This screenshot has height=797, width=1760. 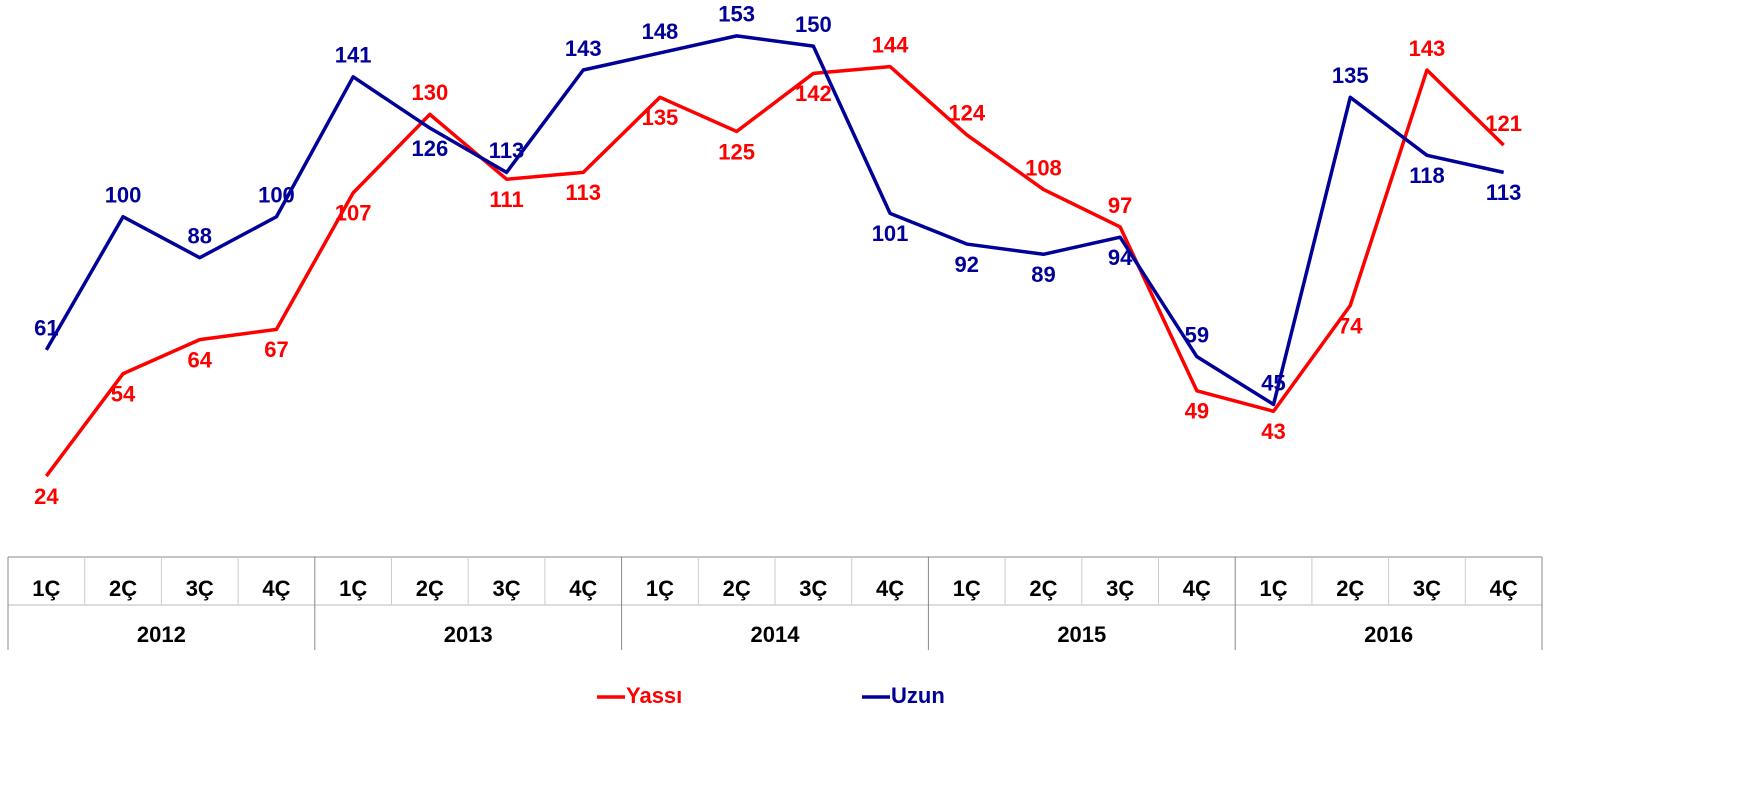 What do you see at coordinates (967, 264) in the screenshot?
I see `data-label: 92` at bounding box center [967, 264].